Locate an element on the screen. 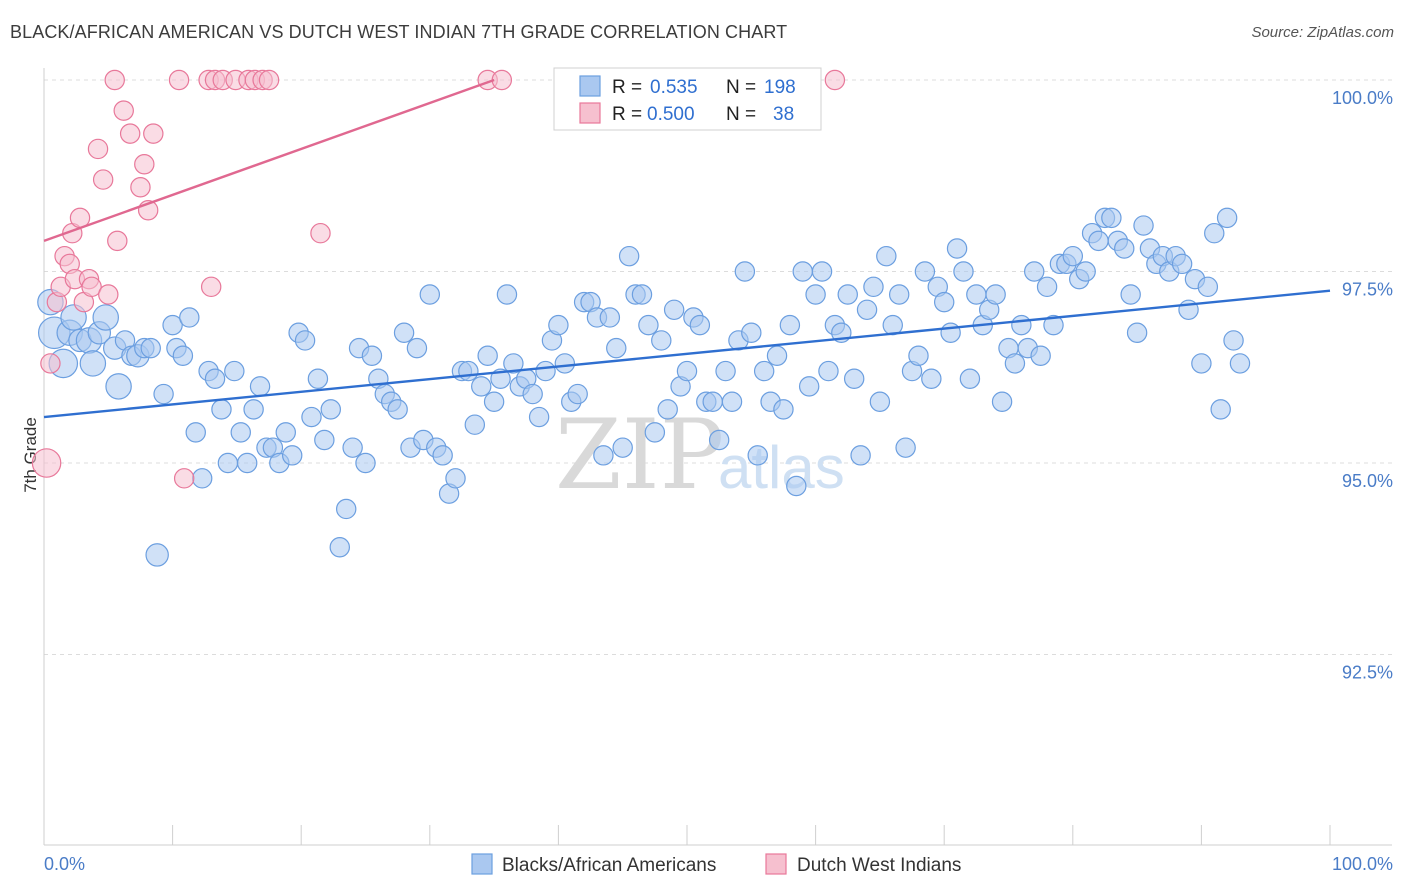  y-tick-label: 100.0% is located at coordinates (1362, 98).